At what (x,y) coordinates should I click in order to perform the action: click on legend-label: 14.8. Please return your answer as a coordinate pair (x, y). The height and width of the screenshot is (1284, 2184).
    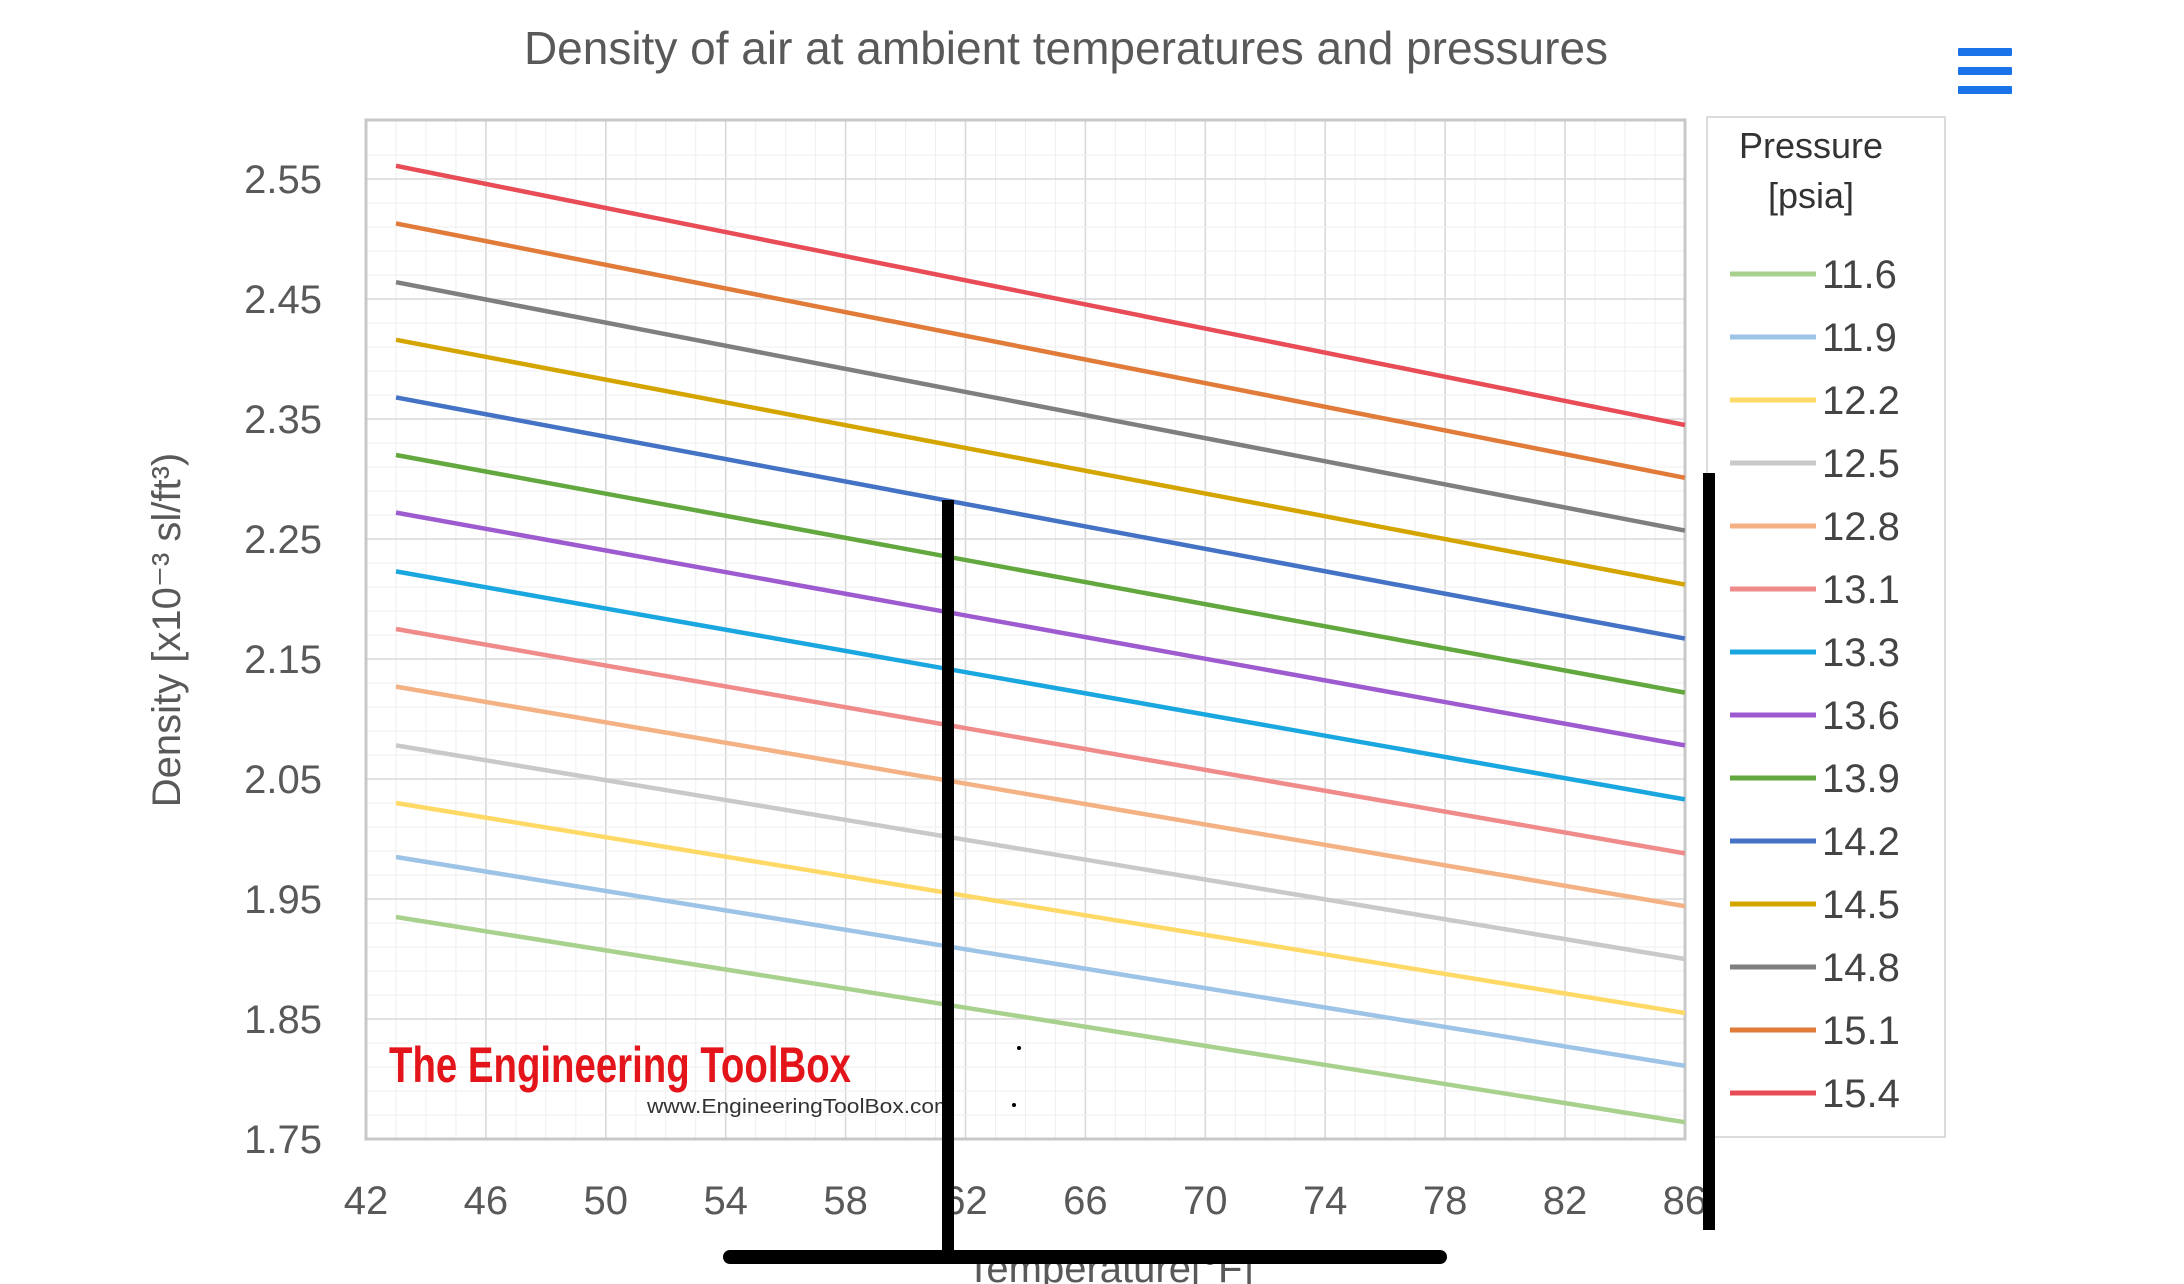
    Looking at the image, I should click on (1861, 968).